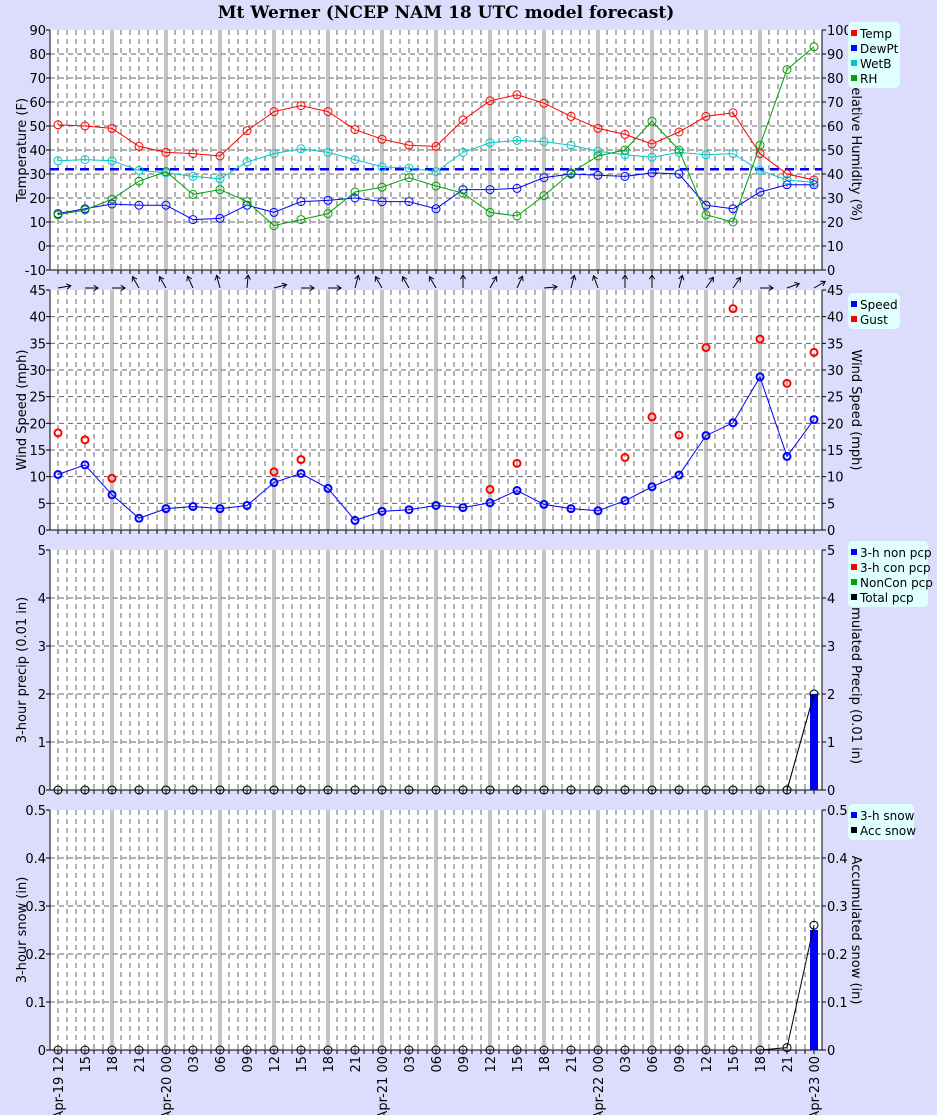 The width and height of the screenshot is (937, 1115). What do you see at coordinates (167, 1085) in the screenshot?
I see `x-tick-label: Apr-20 00` at bounding box center [167, 1085].